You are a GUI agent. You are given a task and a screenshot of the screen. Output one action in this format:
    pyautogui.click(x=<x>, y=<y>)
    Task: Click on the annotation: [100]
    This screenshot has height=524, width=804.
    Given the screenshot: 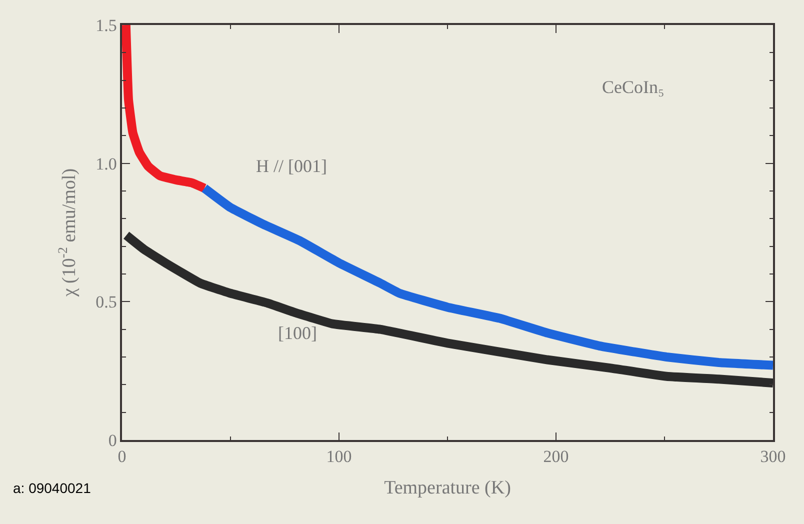 What is the action you would take?
    pyautogui.click(x=297, y=333)
    